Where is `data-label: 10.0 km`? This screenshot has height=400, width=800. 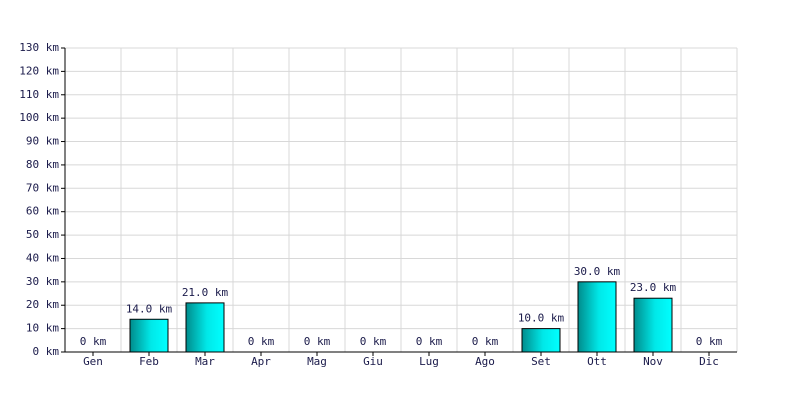 data-label: 10.0 km is located at coordinates (541, 318).